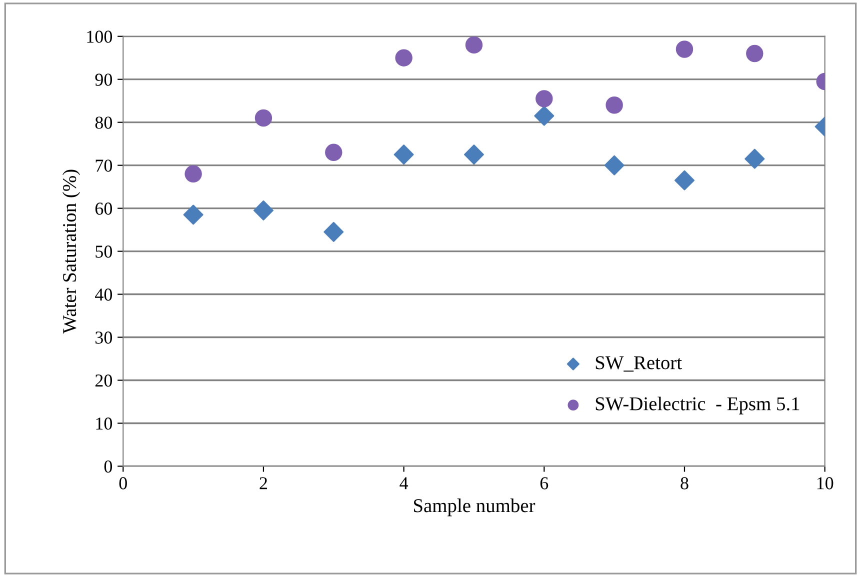  What do you see at coordinates (639, 364) in the screenshot?
I see `legend-label: SW_Retort` at bounding box center [639, 364].